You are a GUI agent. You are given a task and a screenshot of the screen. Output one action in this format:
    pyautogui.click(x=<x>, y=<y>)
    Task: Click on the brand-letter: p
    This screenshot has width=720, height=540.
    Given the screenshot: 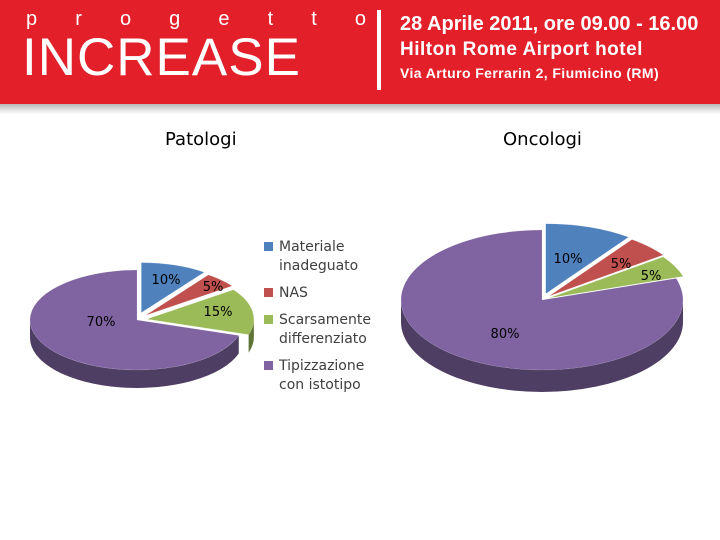 What is the action you would take?
    pyautogui.click(x=32, y=19)
    